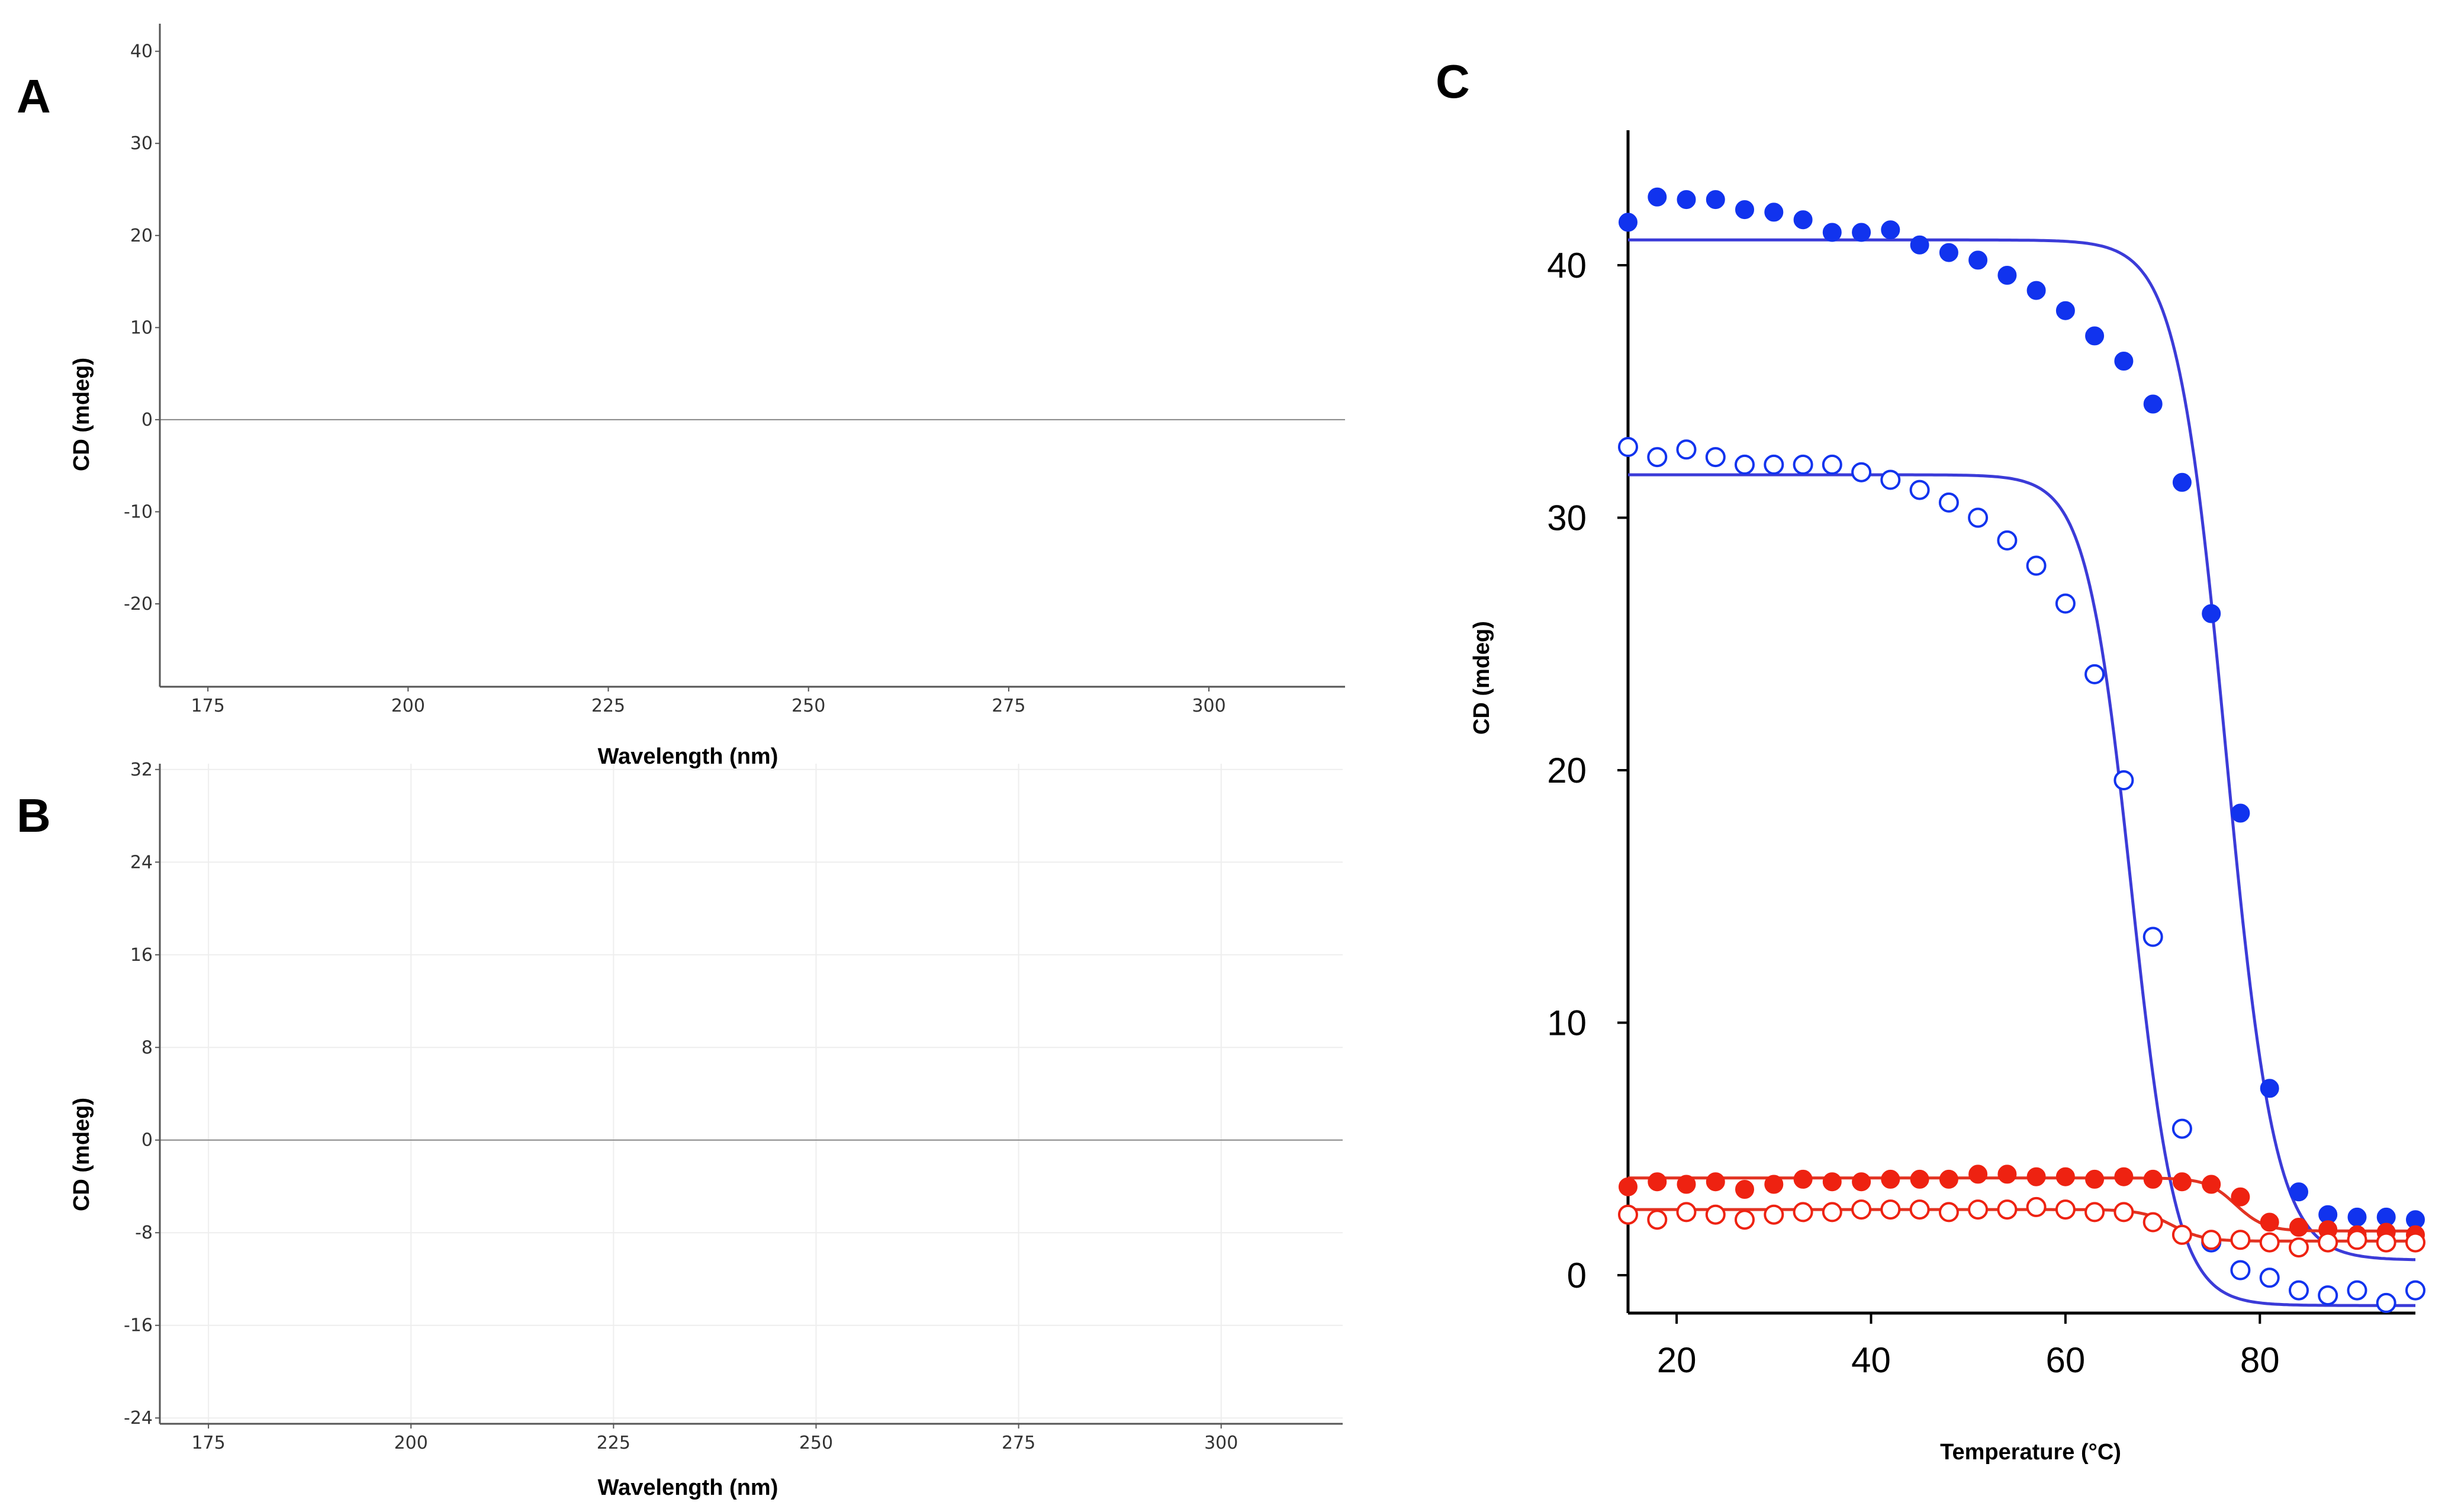  I want to click on y-tick-label-5: 16, so click(141, 955).